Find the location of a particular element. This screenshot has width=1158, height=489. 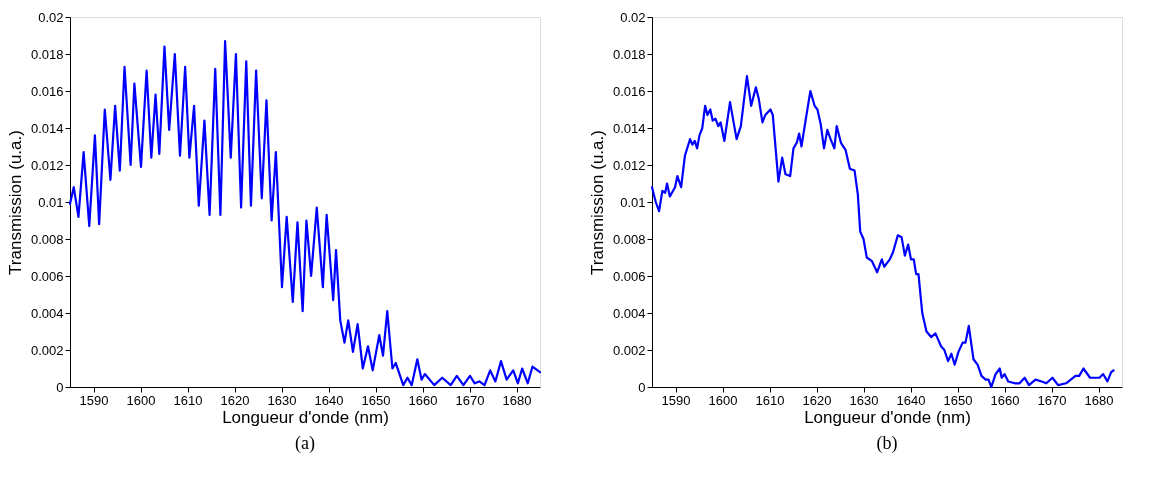

text: (a) is located at coordinates (305, 443).